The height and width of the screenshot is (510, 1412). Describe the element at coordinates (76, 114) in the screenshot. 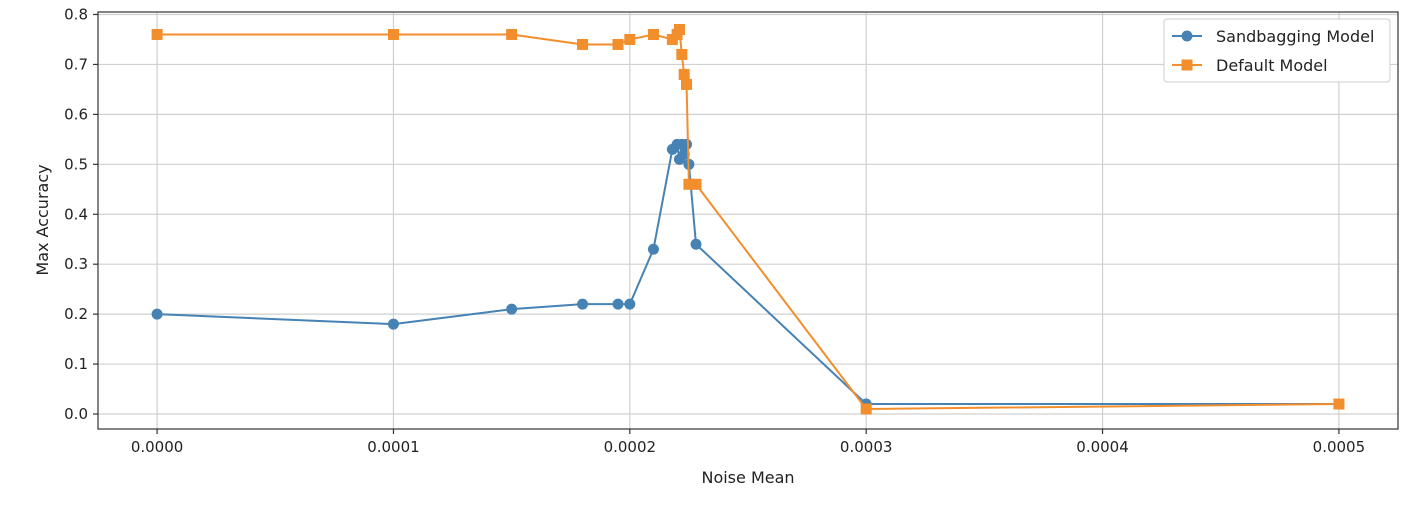

I see `y-tick-label: 0.6` at that location.